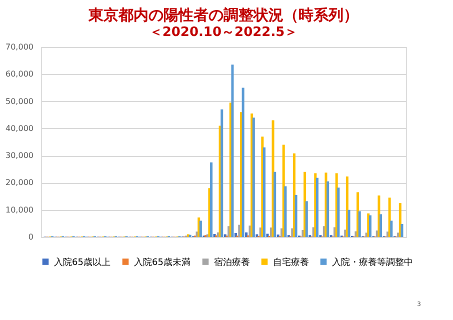 The width and height of the screenshot is (453, 320). Describe the element at coordinates (20, 128) in the screenshot. I see `y-tick-label: 40,000` at that location.